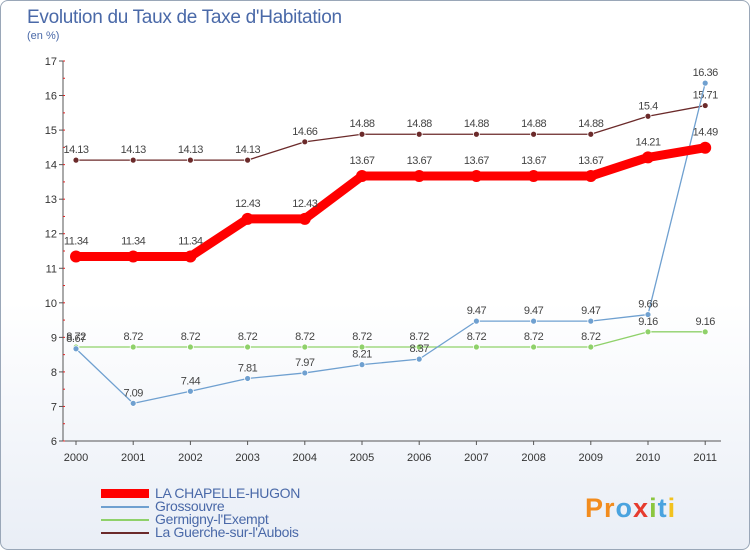 The height and width of the screenshot is (550, 750). What do you see at coordinates (648, 305) in the screenshot?
I see `data-label: 9.66` at bounding box center [648, 305].